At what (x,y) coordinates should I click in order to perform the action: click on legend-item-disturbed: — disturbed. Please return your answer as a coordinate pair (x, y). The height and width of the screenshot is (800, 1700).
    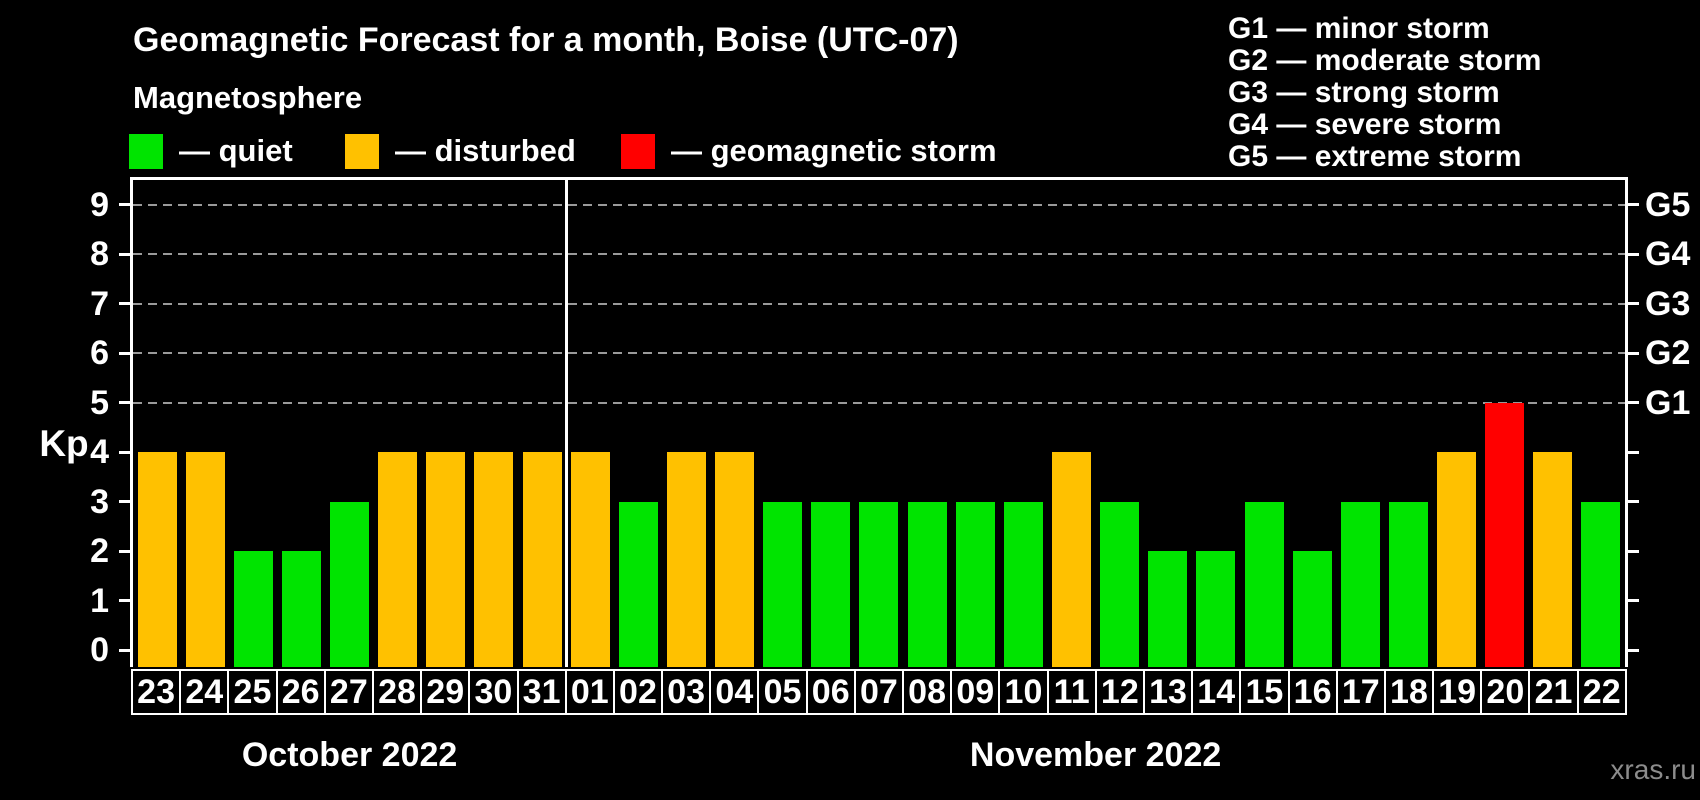
    Looking at the image, I should click on (460, 151).